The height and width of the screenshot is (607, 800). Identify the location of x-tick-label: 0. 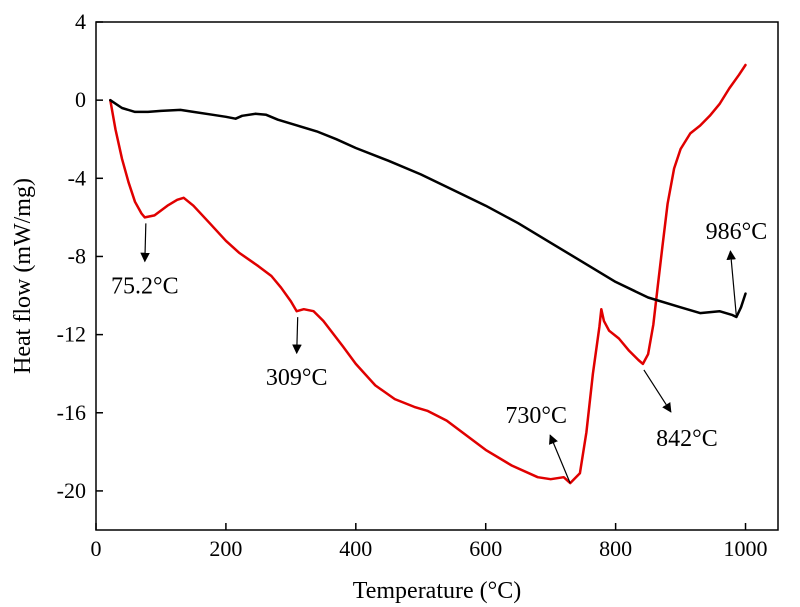
(96, 548).